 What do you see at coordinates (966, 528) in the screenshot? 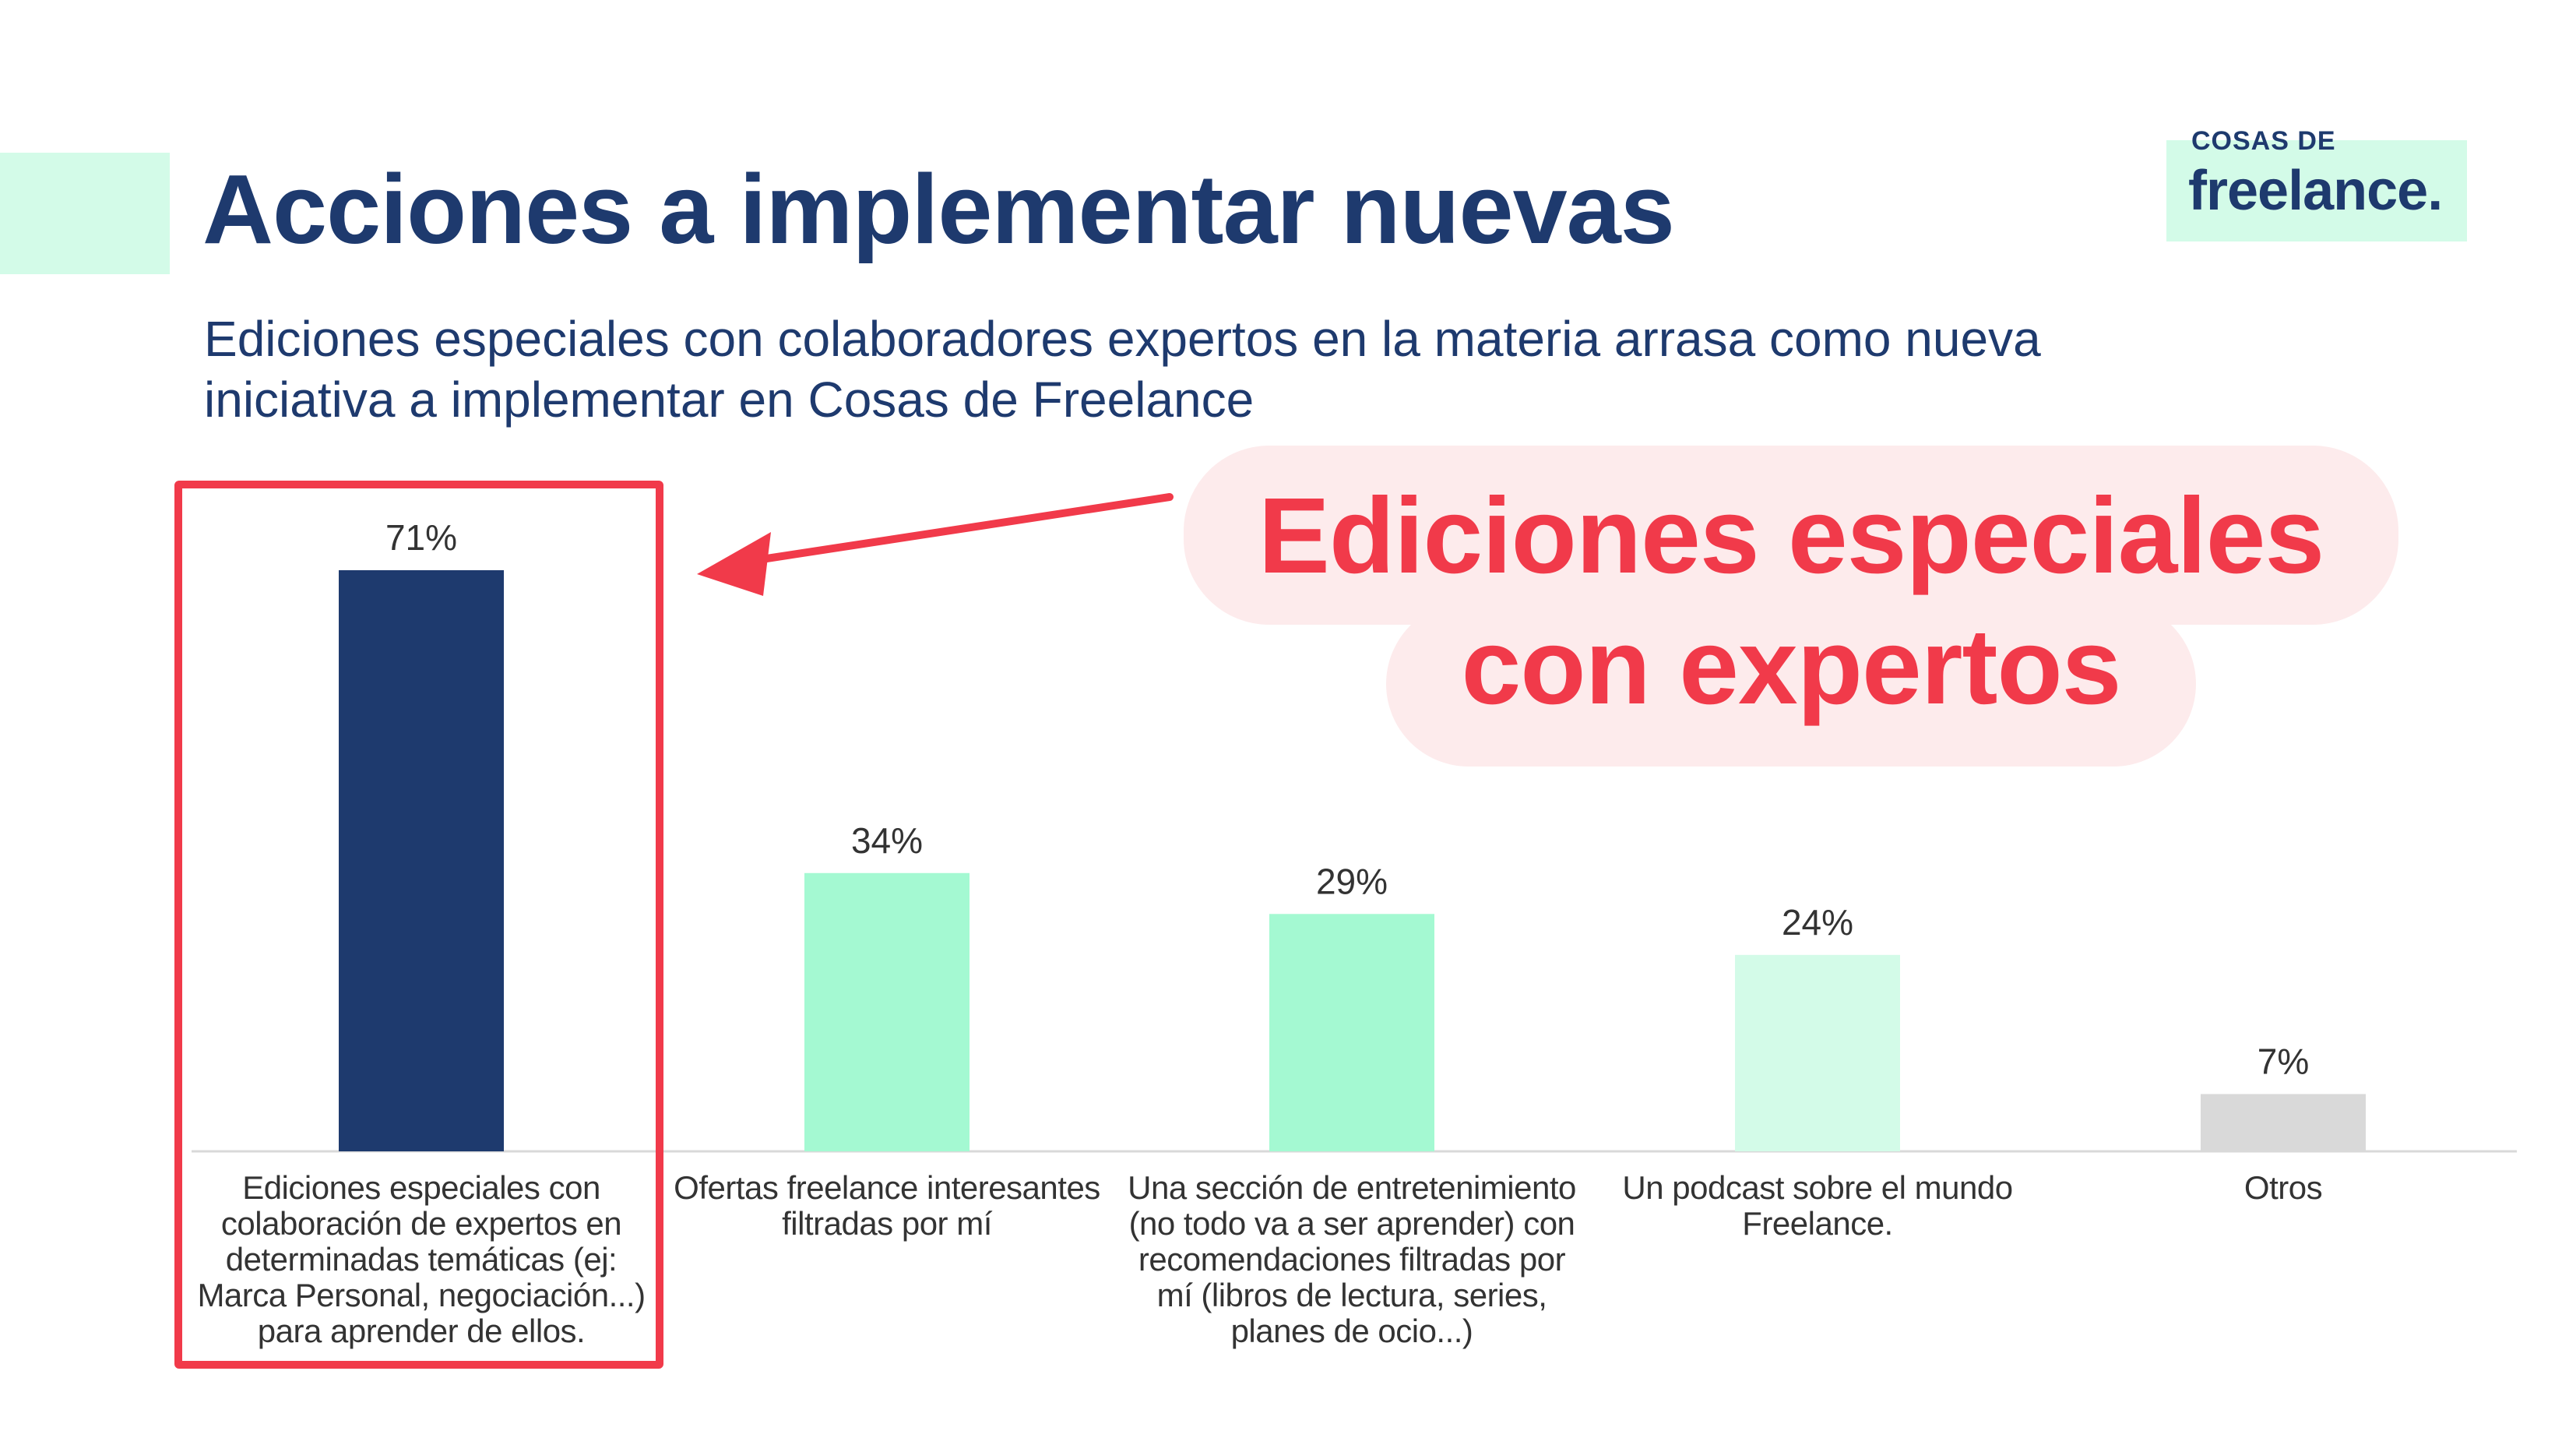
I see `callout-arrow` at bounding box center [966, 528].